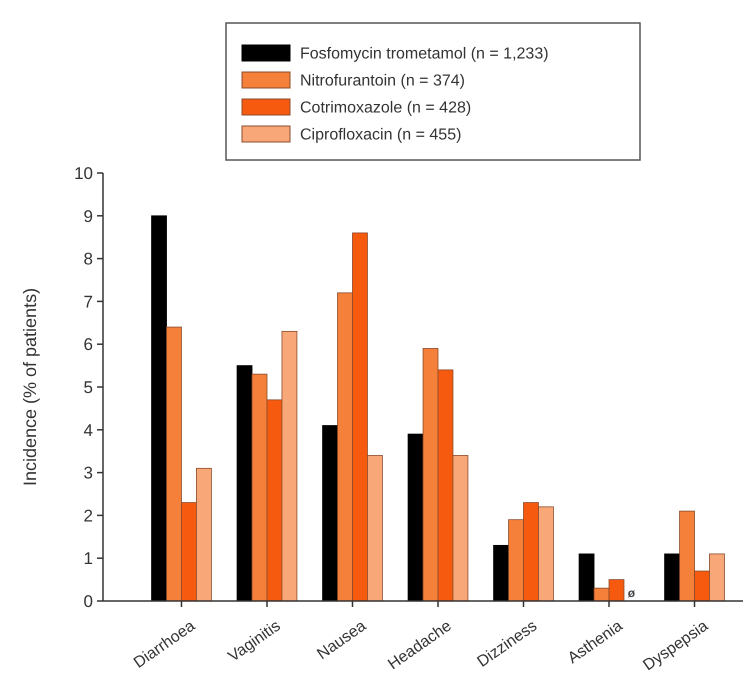 Image resolution: width=751 pixels, height=691 pixels. What do you see at coordinates (88, 344) in the screenshot?
I see `y-tick-label: 6` at bounding box center [88, 344].